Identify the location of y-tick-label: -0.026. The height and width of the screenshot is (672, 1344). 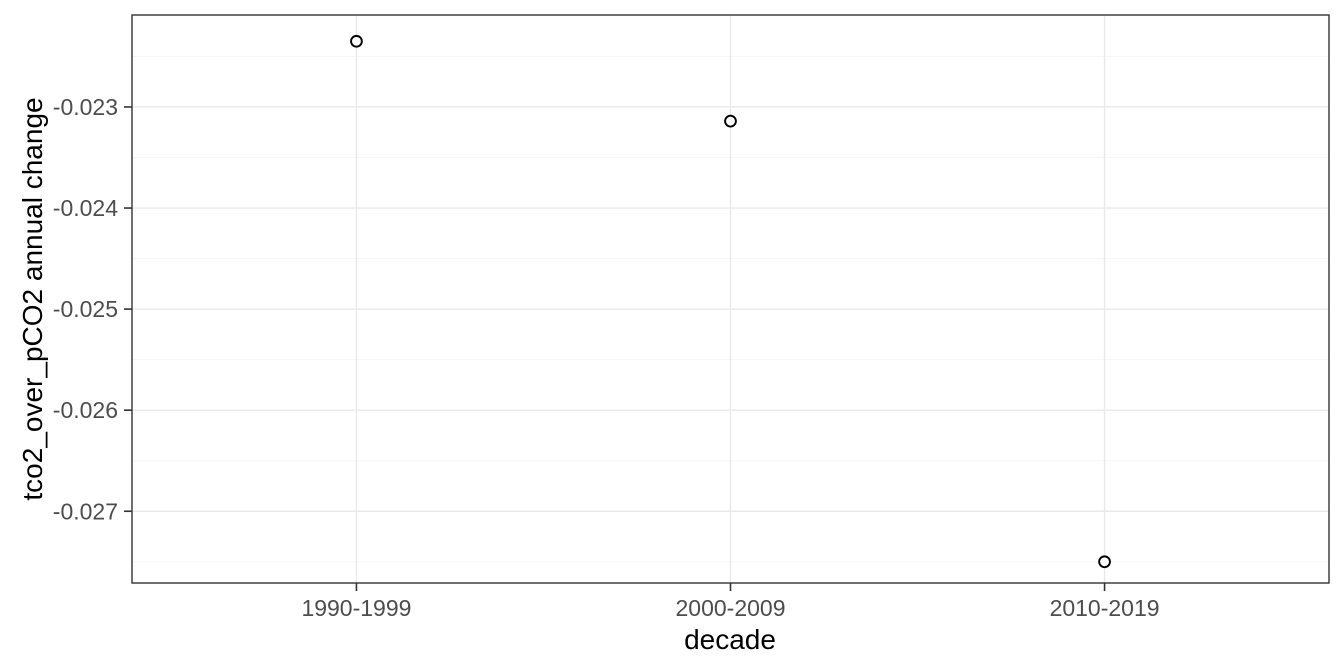
(85, 410).